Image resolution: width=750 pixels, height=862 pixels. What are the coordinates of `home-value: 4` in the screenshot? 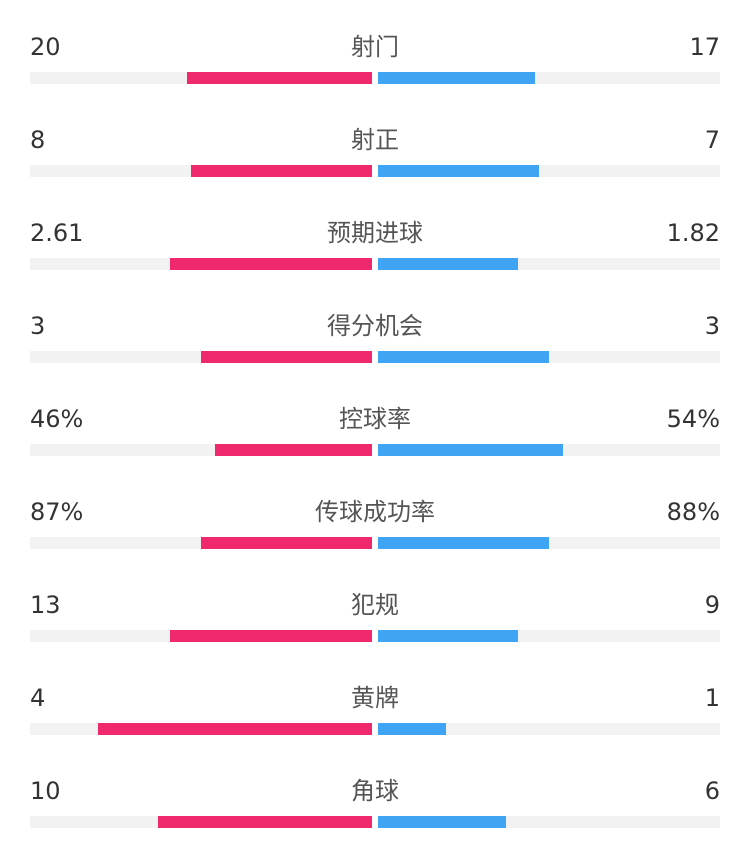 It's located at (38, 698).